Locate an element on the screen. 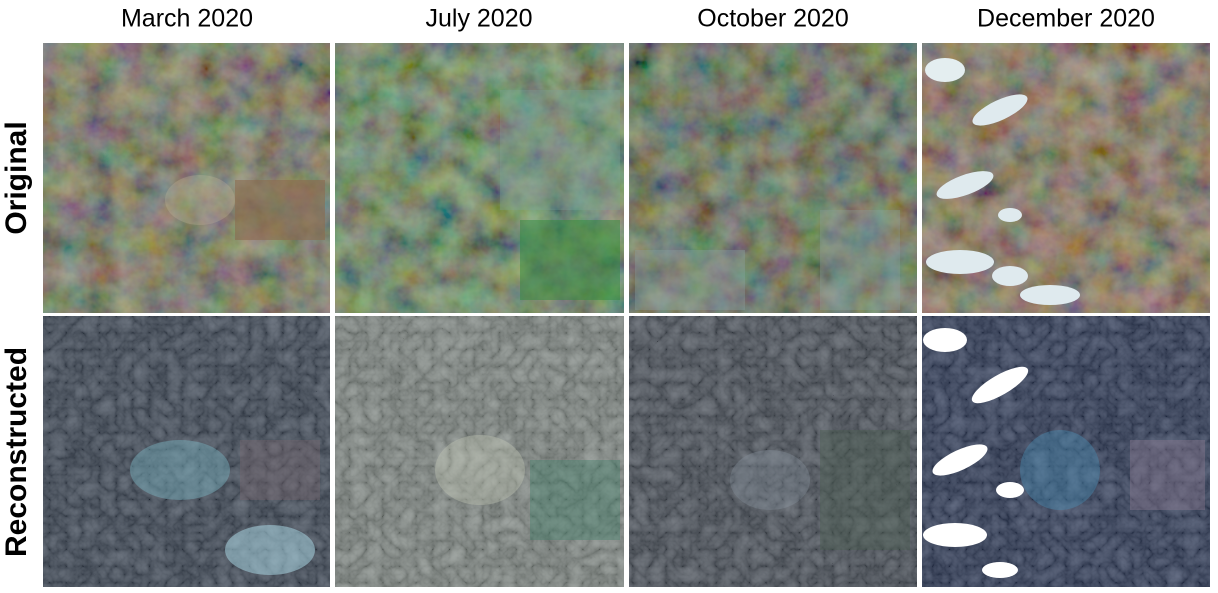 The image size is (1218, 593). column-title: March 2020 is located at coordinates (187, 19).